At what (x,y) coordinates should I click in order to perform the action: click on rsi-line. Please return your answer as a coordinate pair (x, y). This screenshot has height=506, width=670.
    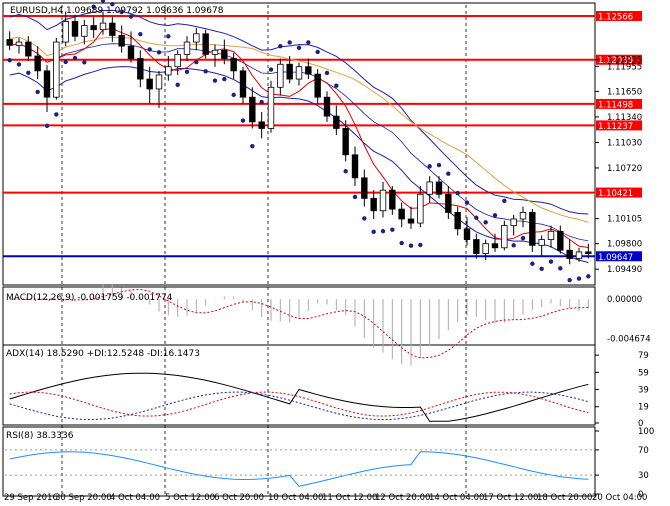
    Looking at the image, I should click on (299, 469).